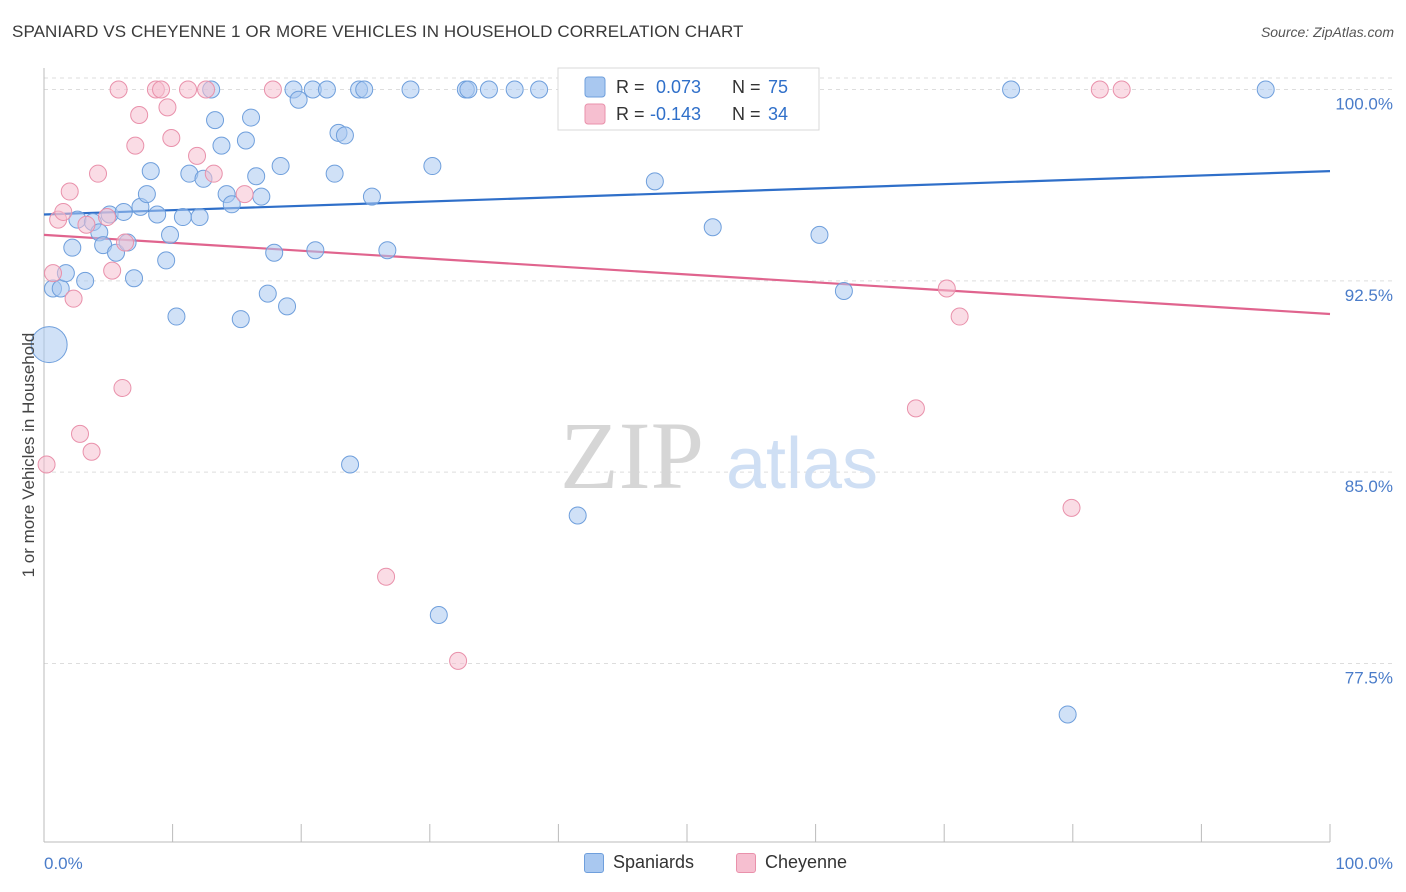 This screenshot has width=1406, height=892. Describe the element at coordinates (1369, 486) in the screenshot. I see `y-tick-label: 85.0%` at that location.